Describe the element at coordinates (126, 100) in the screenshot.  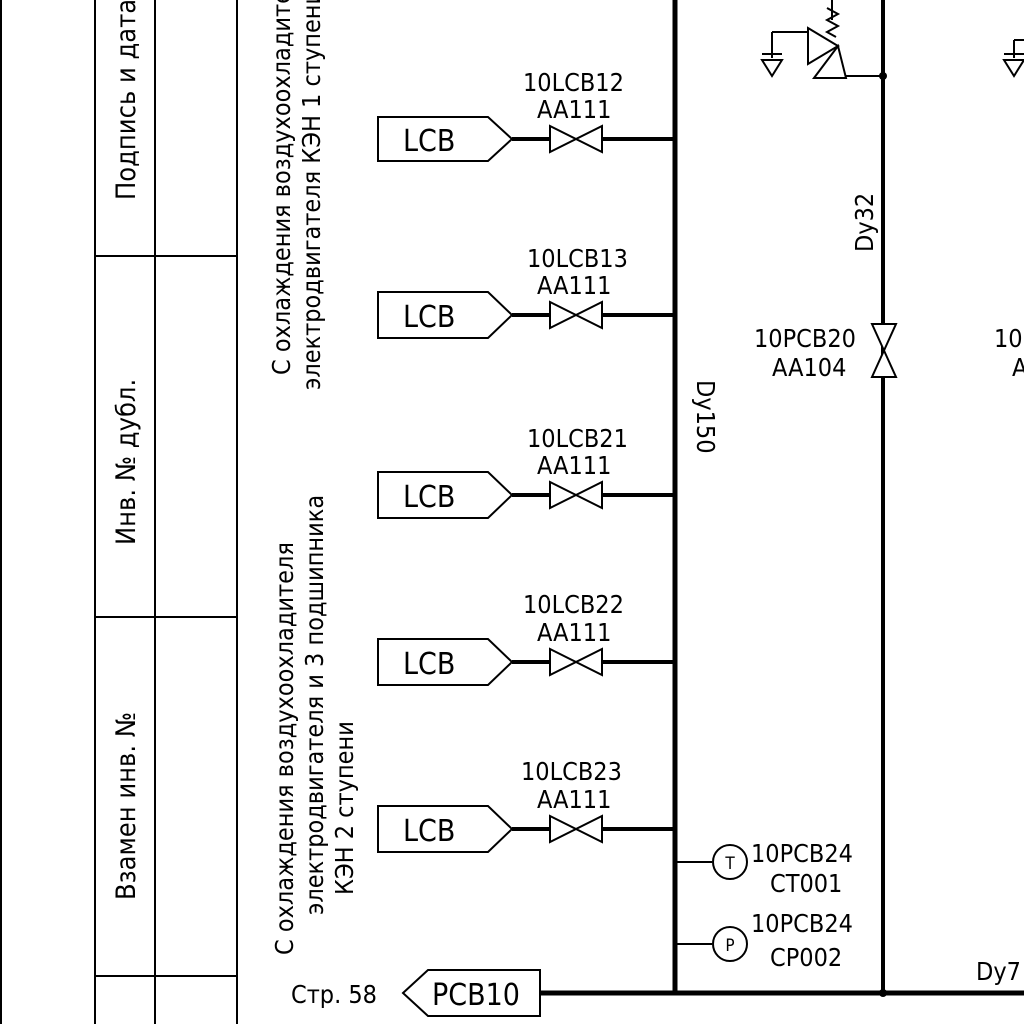
I see `frame-signature-date: Подпись и дата` at that location.